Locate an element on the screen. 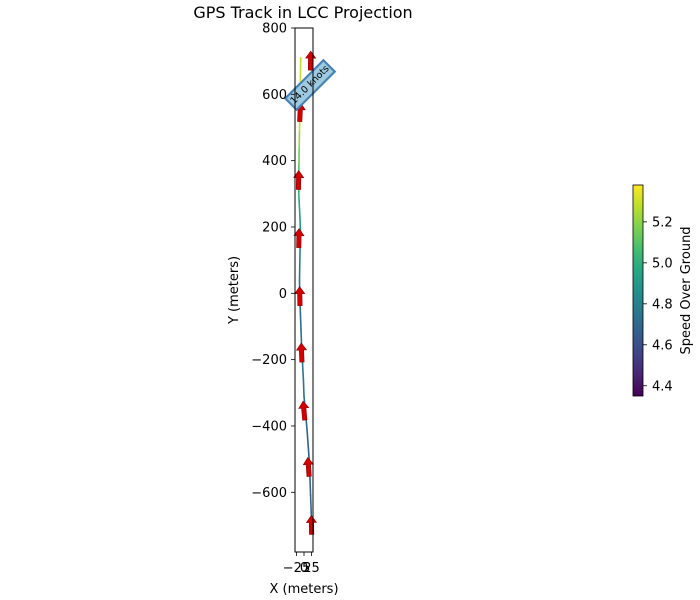  colorbar-frame is located at coordinates (638, 290).